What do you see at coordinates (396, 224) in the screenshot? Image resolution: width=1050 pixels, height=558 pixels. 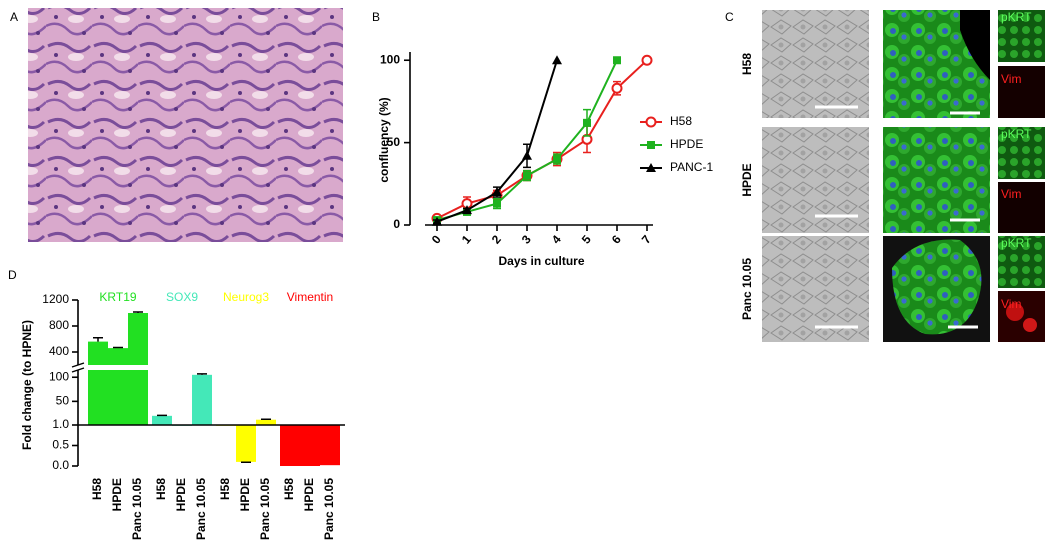 I see `y-tick-label: 0` at bounding box center [396, 224].